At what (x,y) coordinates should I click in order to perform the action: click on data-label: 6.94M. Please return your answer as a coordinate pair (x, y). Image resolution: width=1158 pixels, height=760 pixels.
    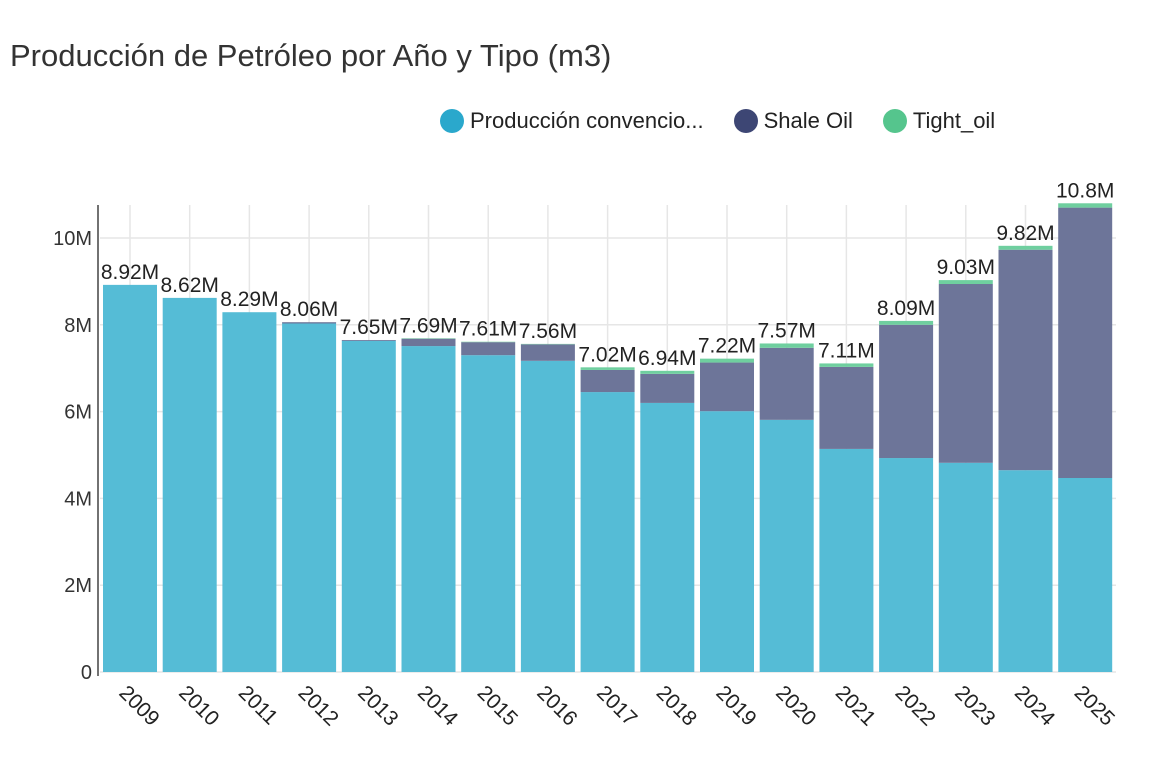
    Looking at the image, I should click on (667, 358).